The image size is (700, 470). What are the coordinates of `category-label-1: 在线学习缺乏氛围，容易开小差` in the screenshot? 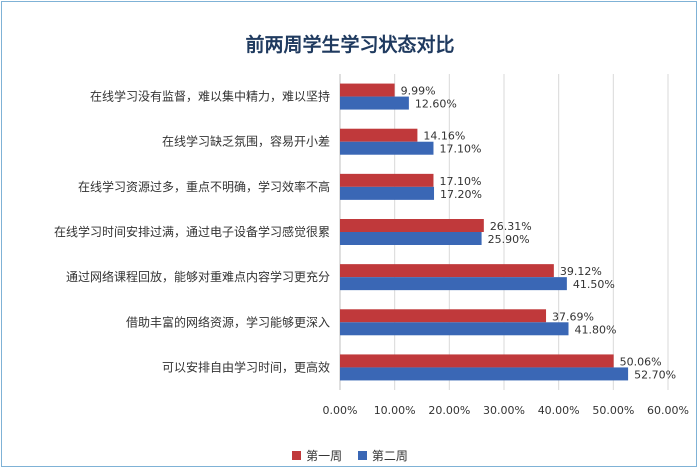 It's located at (246, 141).